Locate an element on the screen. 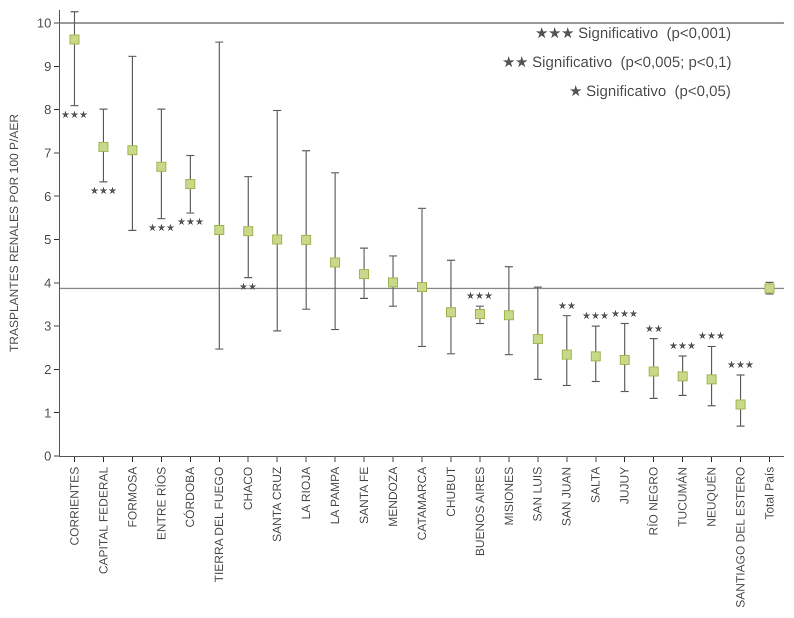 This screenshot has height=618, width=794. x-tick-label: BUENOS AIRES is located at coordinates (479, 511).